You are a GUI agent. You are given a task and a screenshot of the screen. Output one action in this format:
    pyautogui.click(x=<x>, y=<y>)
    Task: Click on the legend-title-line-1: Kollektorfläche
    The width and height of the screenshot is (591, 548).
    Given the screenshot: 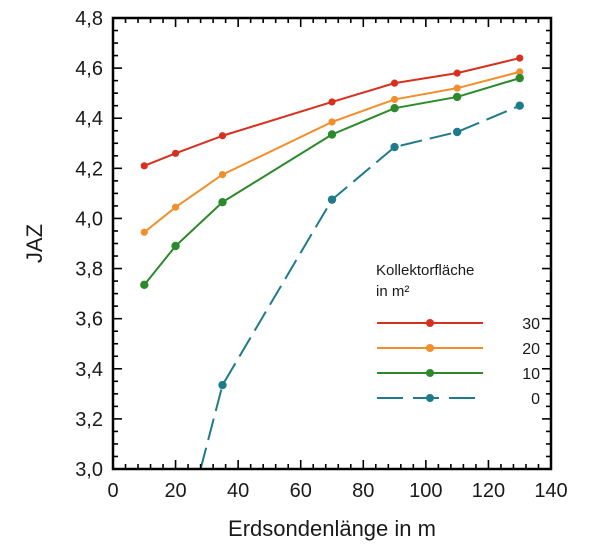 What is the action you would take?
    pyautogui.click(x=425, y=270)
    